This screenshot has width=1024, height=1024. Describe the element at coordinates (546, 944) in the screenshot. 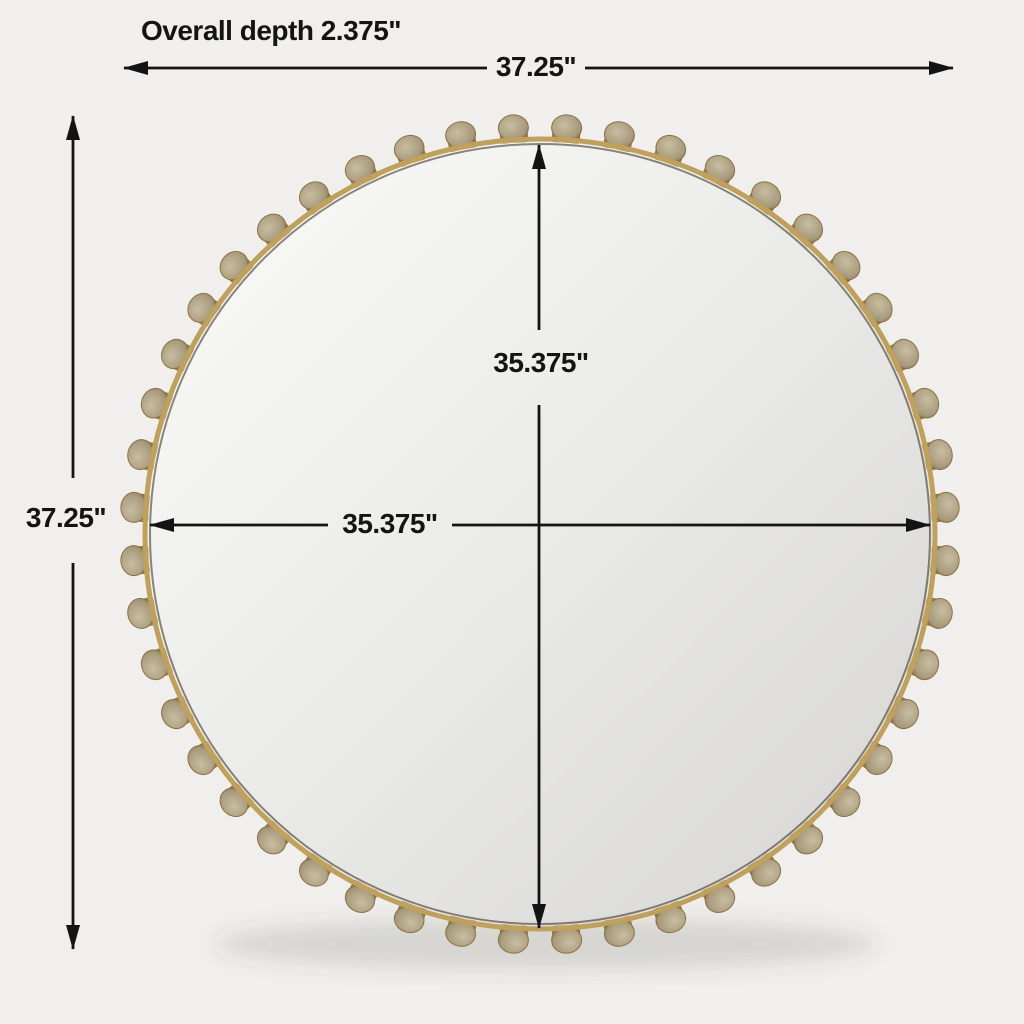

I see `mirror-shadow` at that location.